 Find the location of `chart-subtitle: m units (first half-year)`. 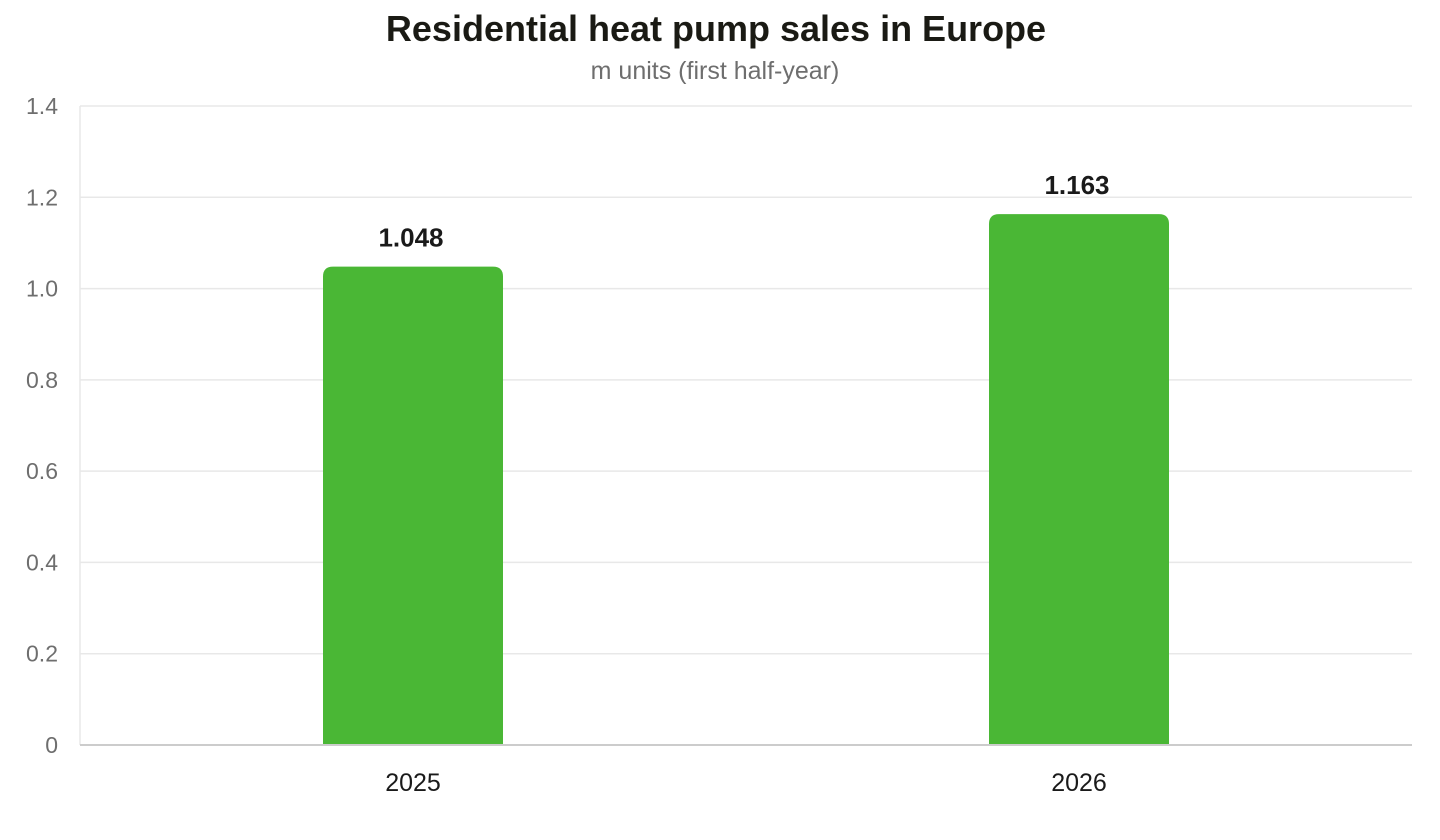

chart-subtitle: m units (first half-year) is located at coordinates (715, 71).